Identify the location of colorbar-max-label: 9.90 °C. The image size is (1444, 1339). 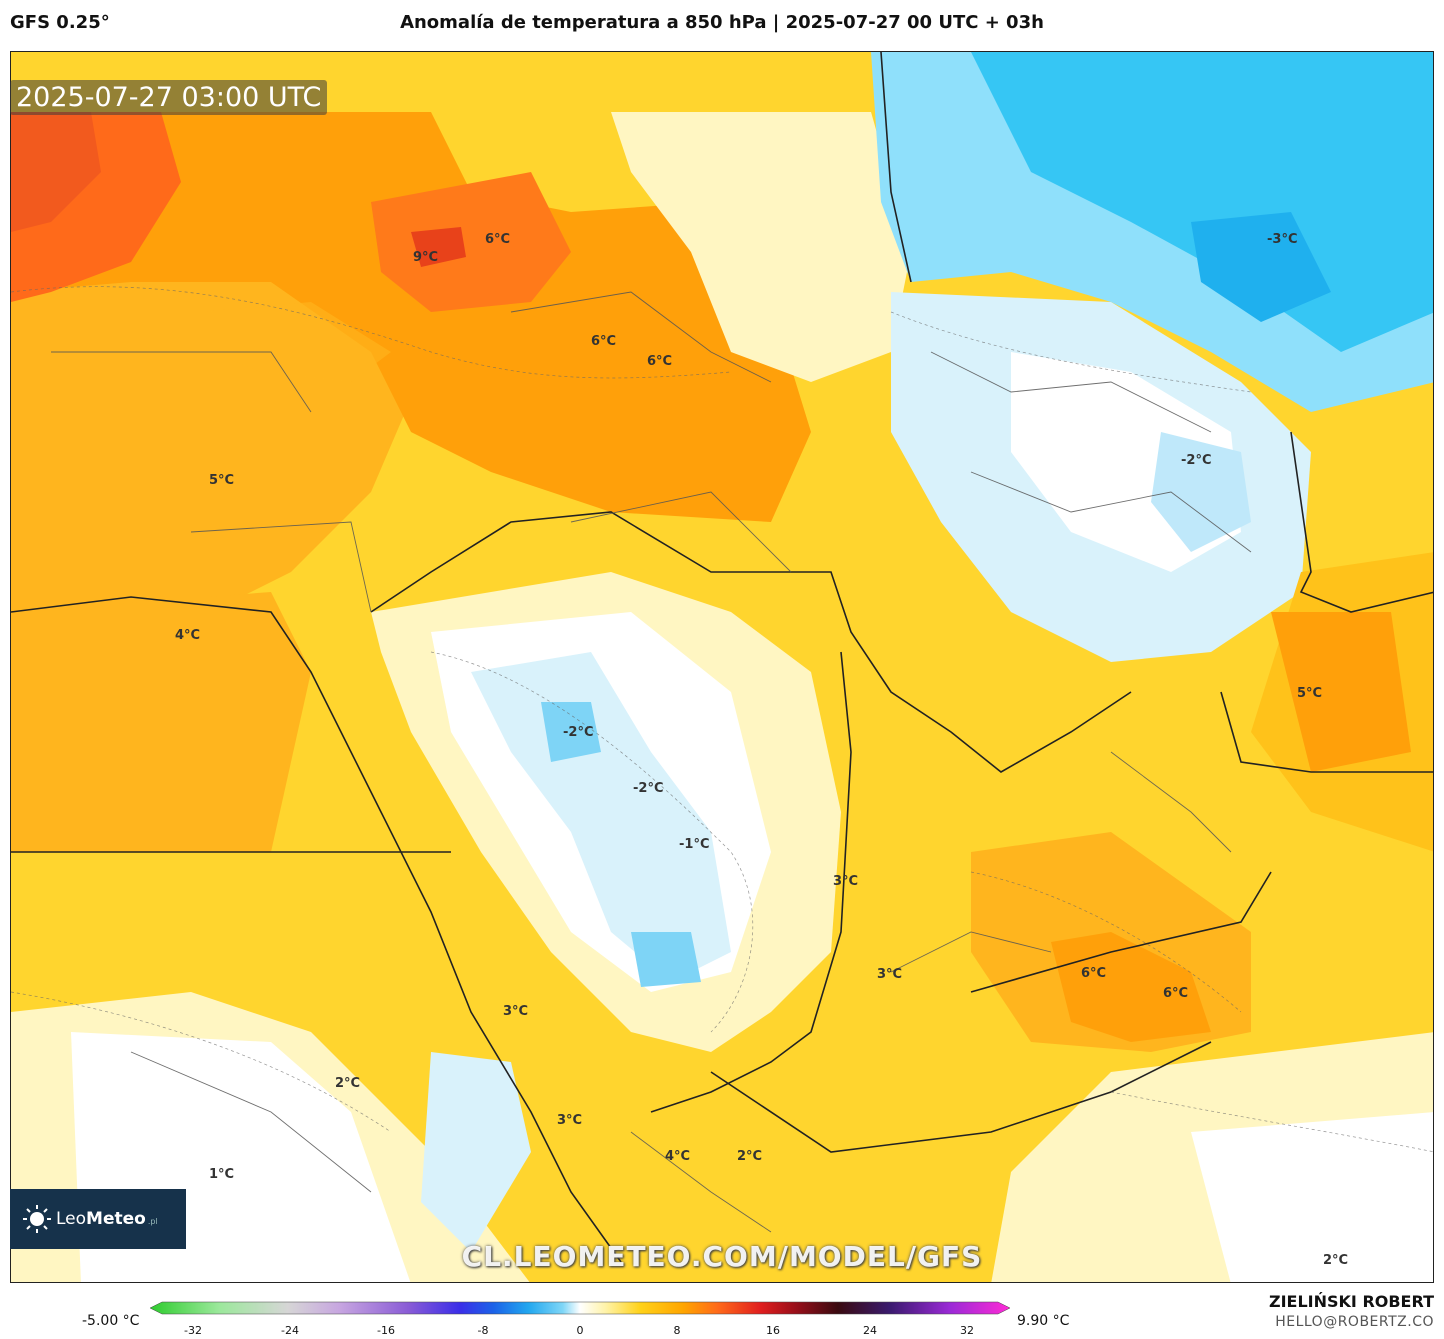
(1043, 1321).